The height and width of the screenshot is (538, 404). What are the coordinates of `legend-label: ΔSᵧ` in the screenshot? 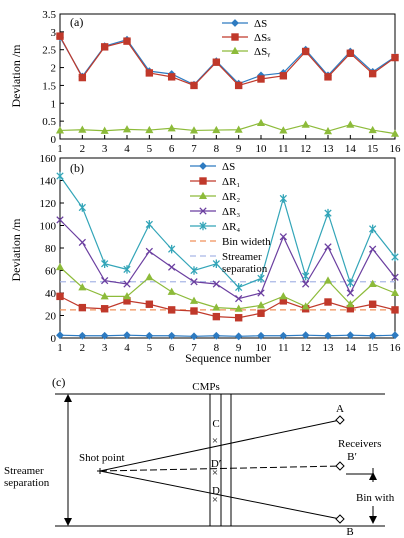 It's located at (262, 52).